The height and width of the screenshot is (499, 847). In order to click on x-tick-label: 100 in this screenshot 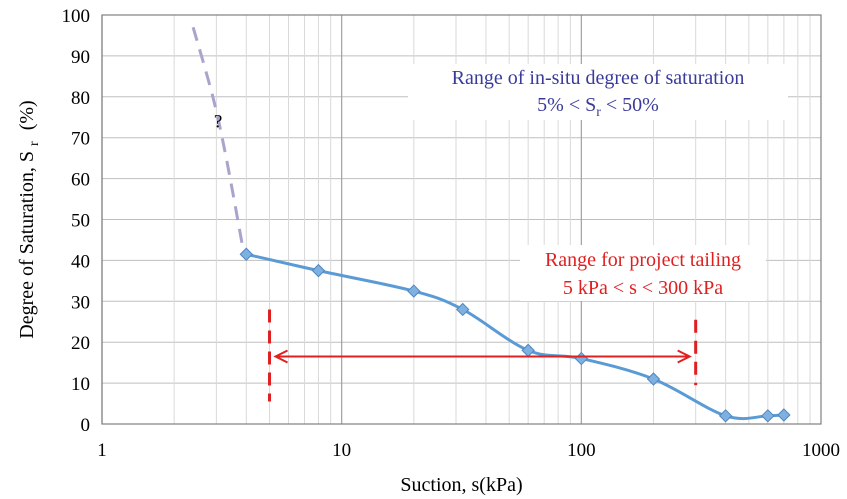, I will do `click(581, 450)`.